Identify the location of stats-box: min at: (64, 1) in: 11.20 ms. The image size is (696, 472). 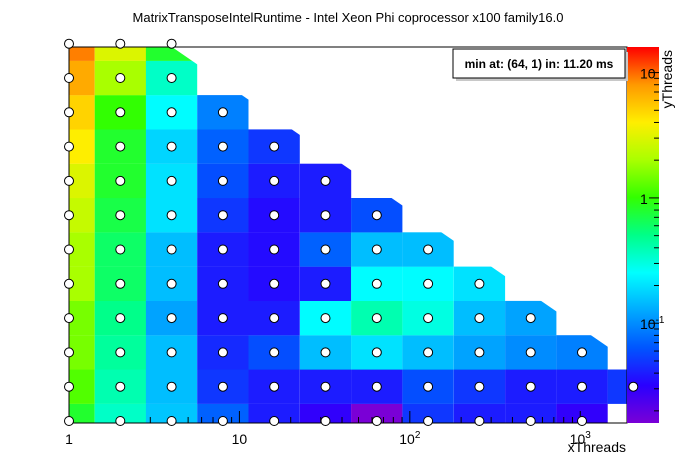
(540, 64).